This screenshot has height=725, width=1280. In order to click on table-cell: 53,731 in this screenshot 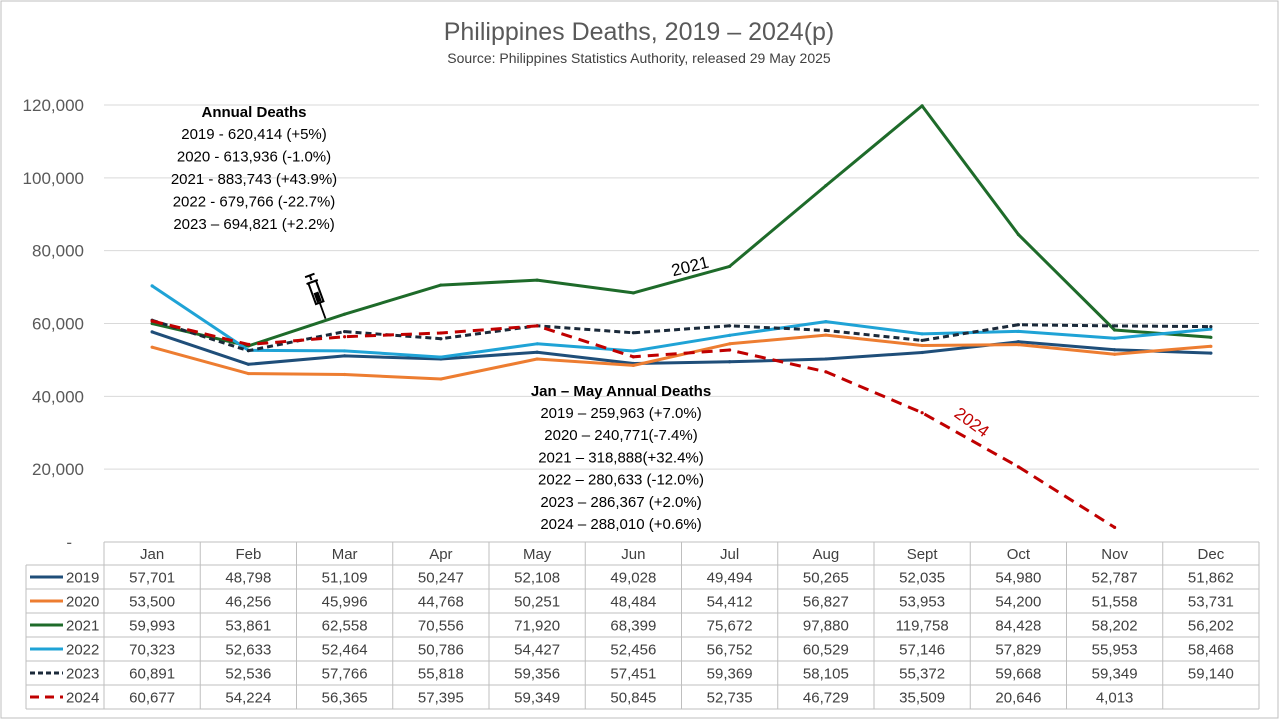, I will do `click(1211, 602)`.